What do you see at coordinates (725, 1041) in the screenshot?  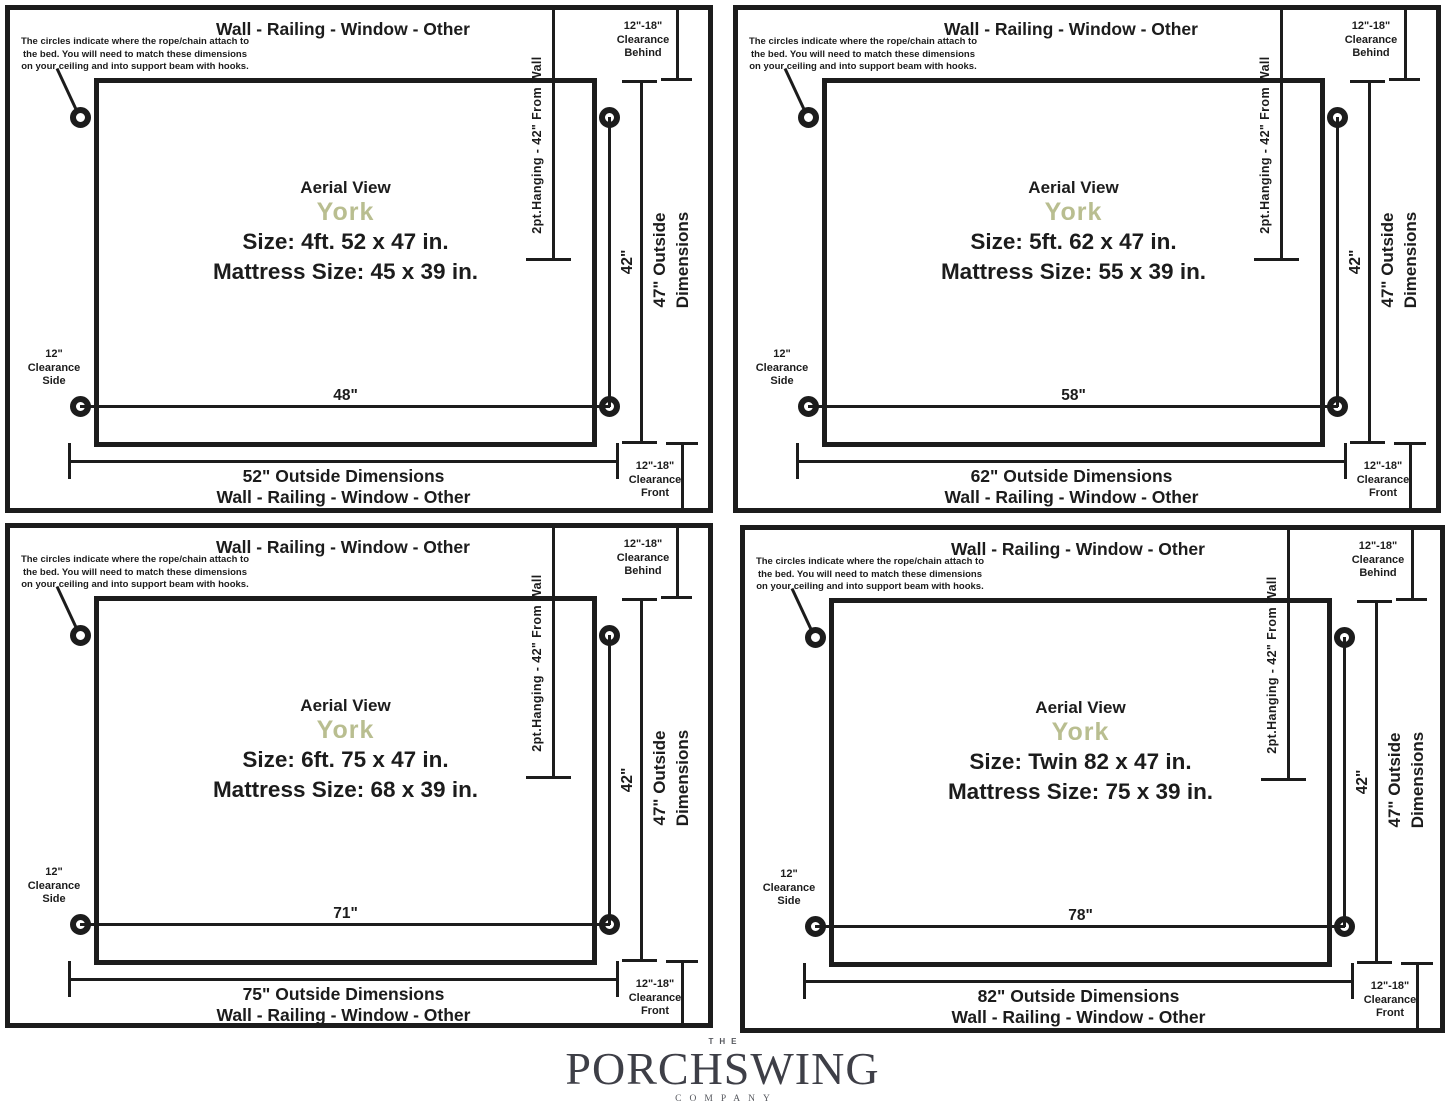 I see `logo-the-text: THE` at bounding box center [725, 1041].